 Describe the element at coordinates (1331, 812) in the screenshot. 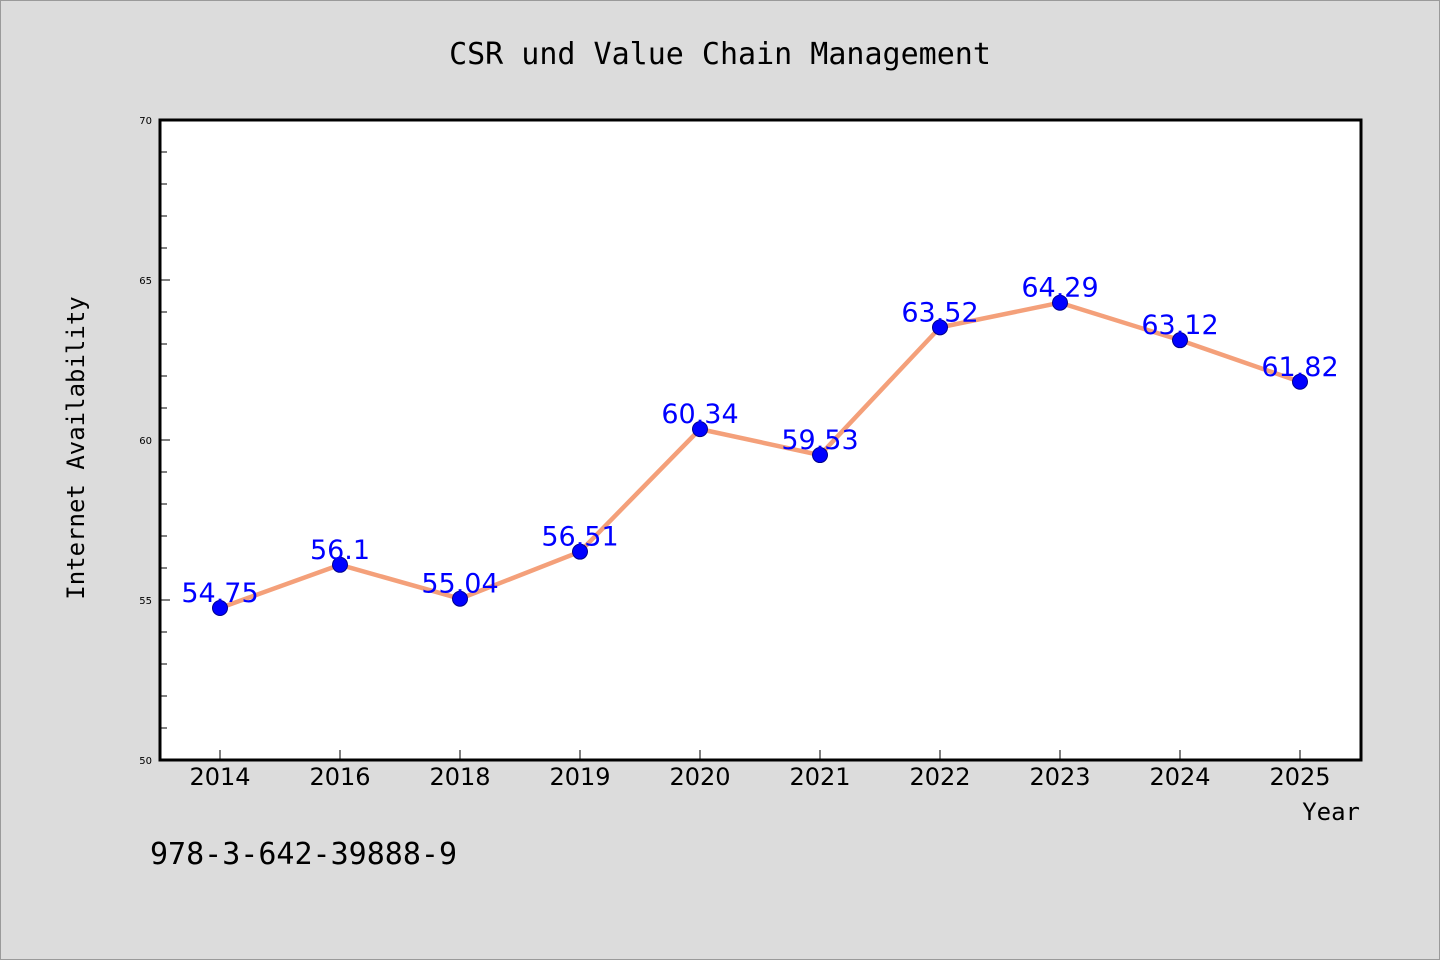

I see `x-axis-label: Year` at that location.